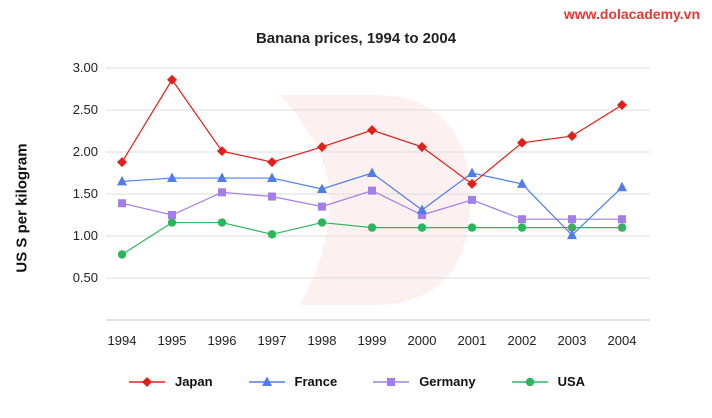  I want to click on legend-item-france: France, so click(292, 381).